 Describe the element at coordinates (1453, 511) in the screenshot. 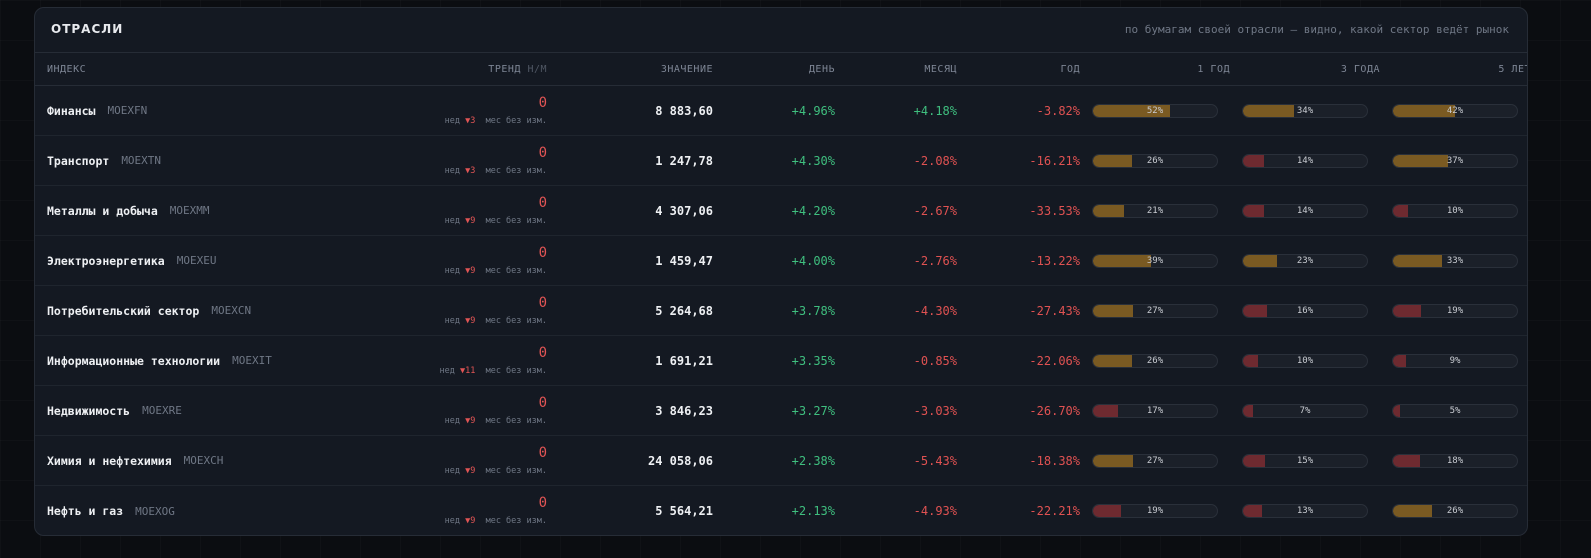

I see `bar-5y: 26%` at that location.